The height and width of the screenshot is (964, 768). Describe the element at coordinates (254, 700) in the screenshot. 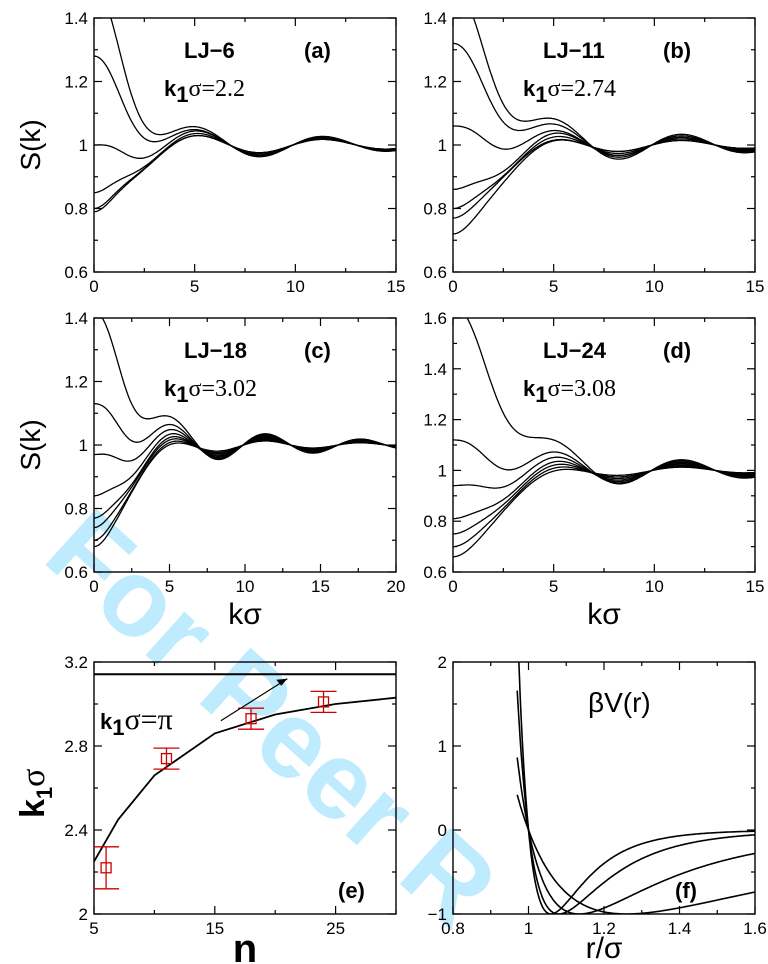

I see `annotation-arrow` at that location.